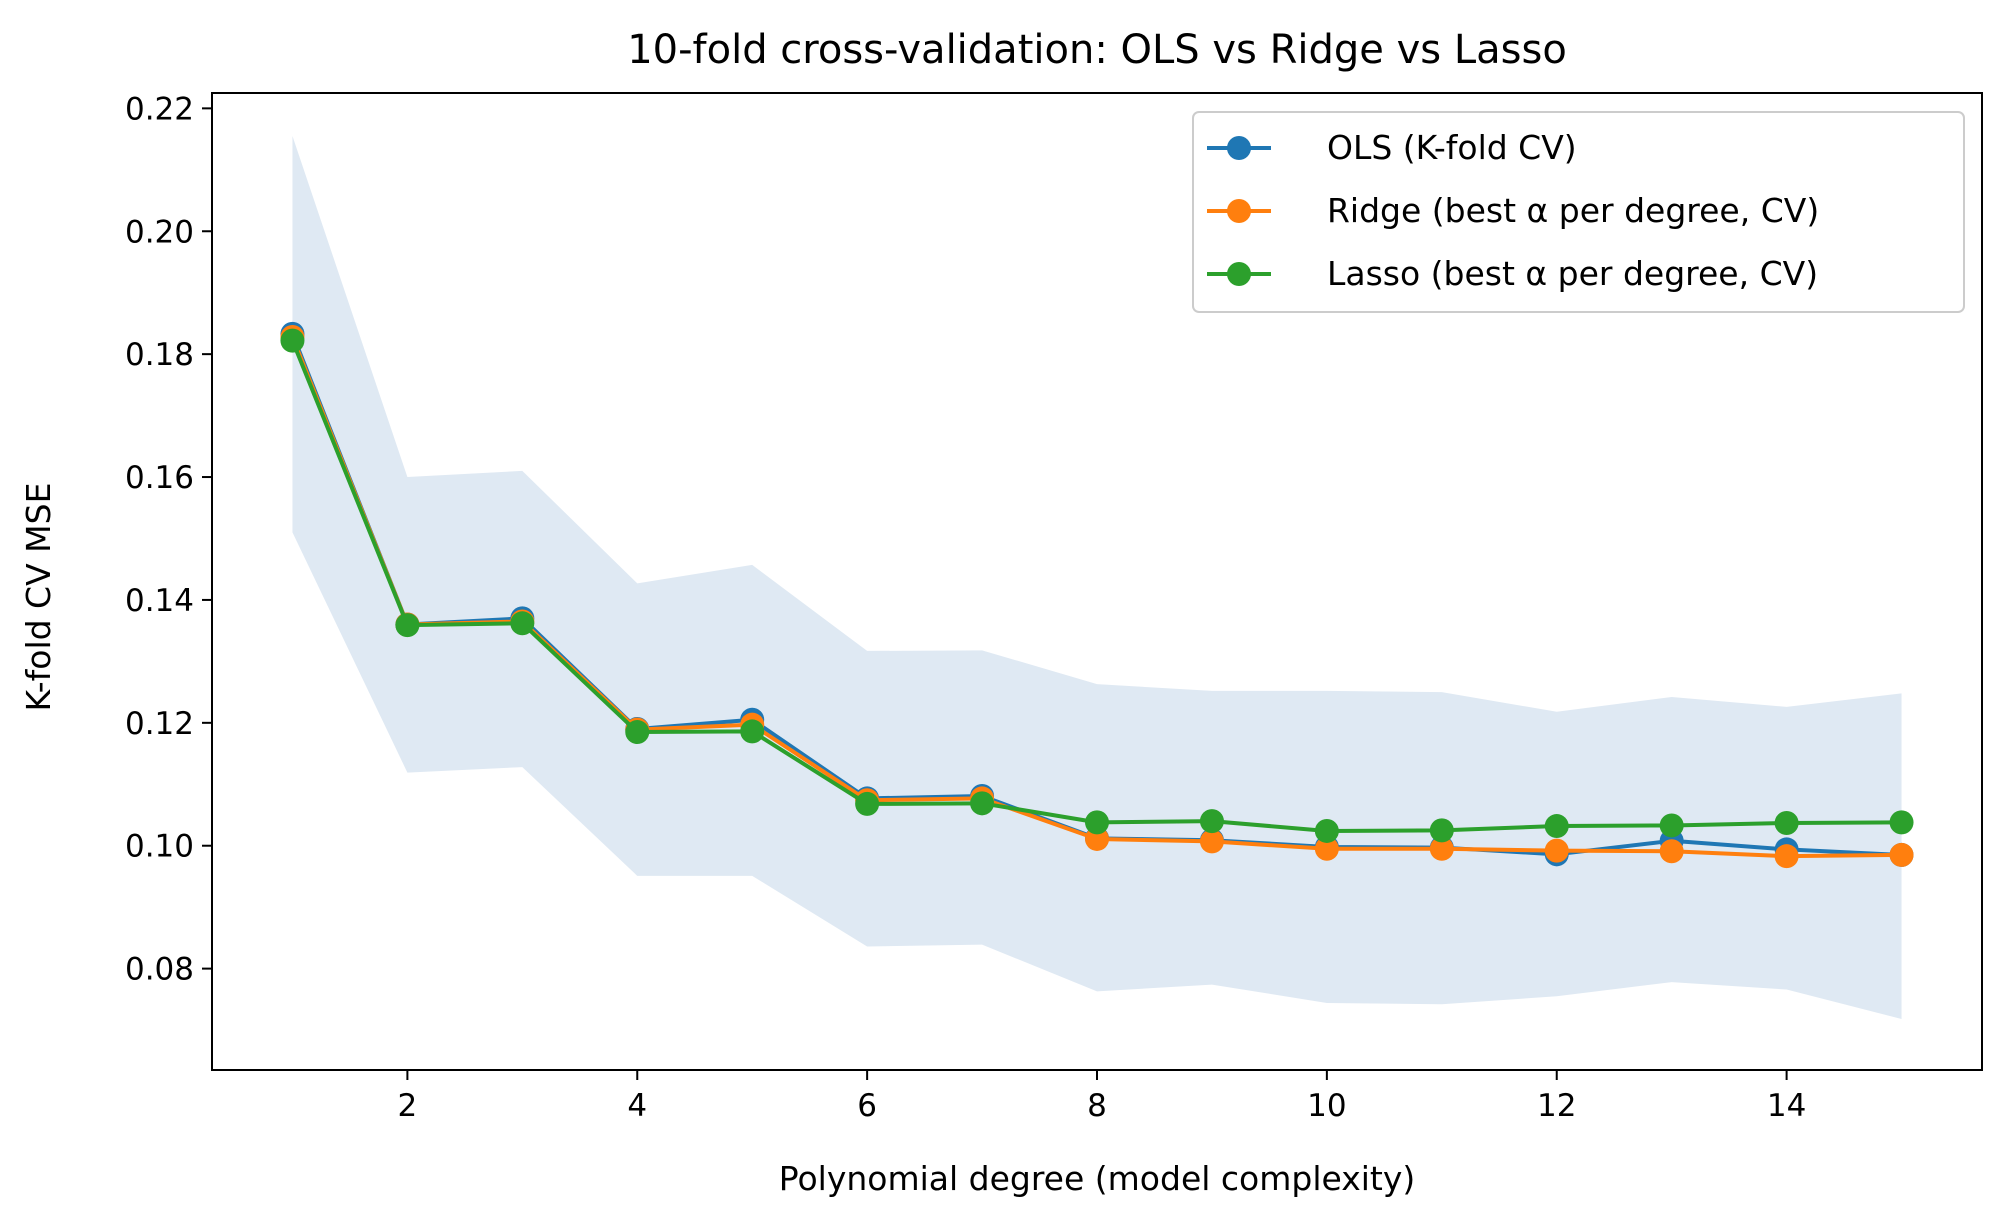 The width and height of the screenshot is (2010, 1225). What do you see at coordinates (1572, 273) in the screenshot?
I see `legend-lasso-label: Lasso (best α per degree, CV)` at bounding box center [1572, 273].